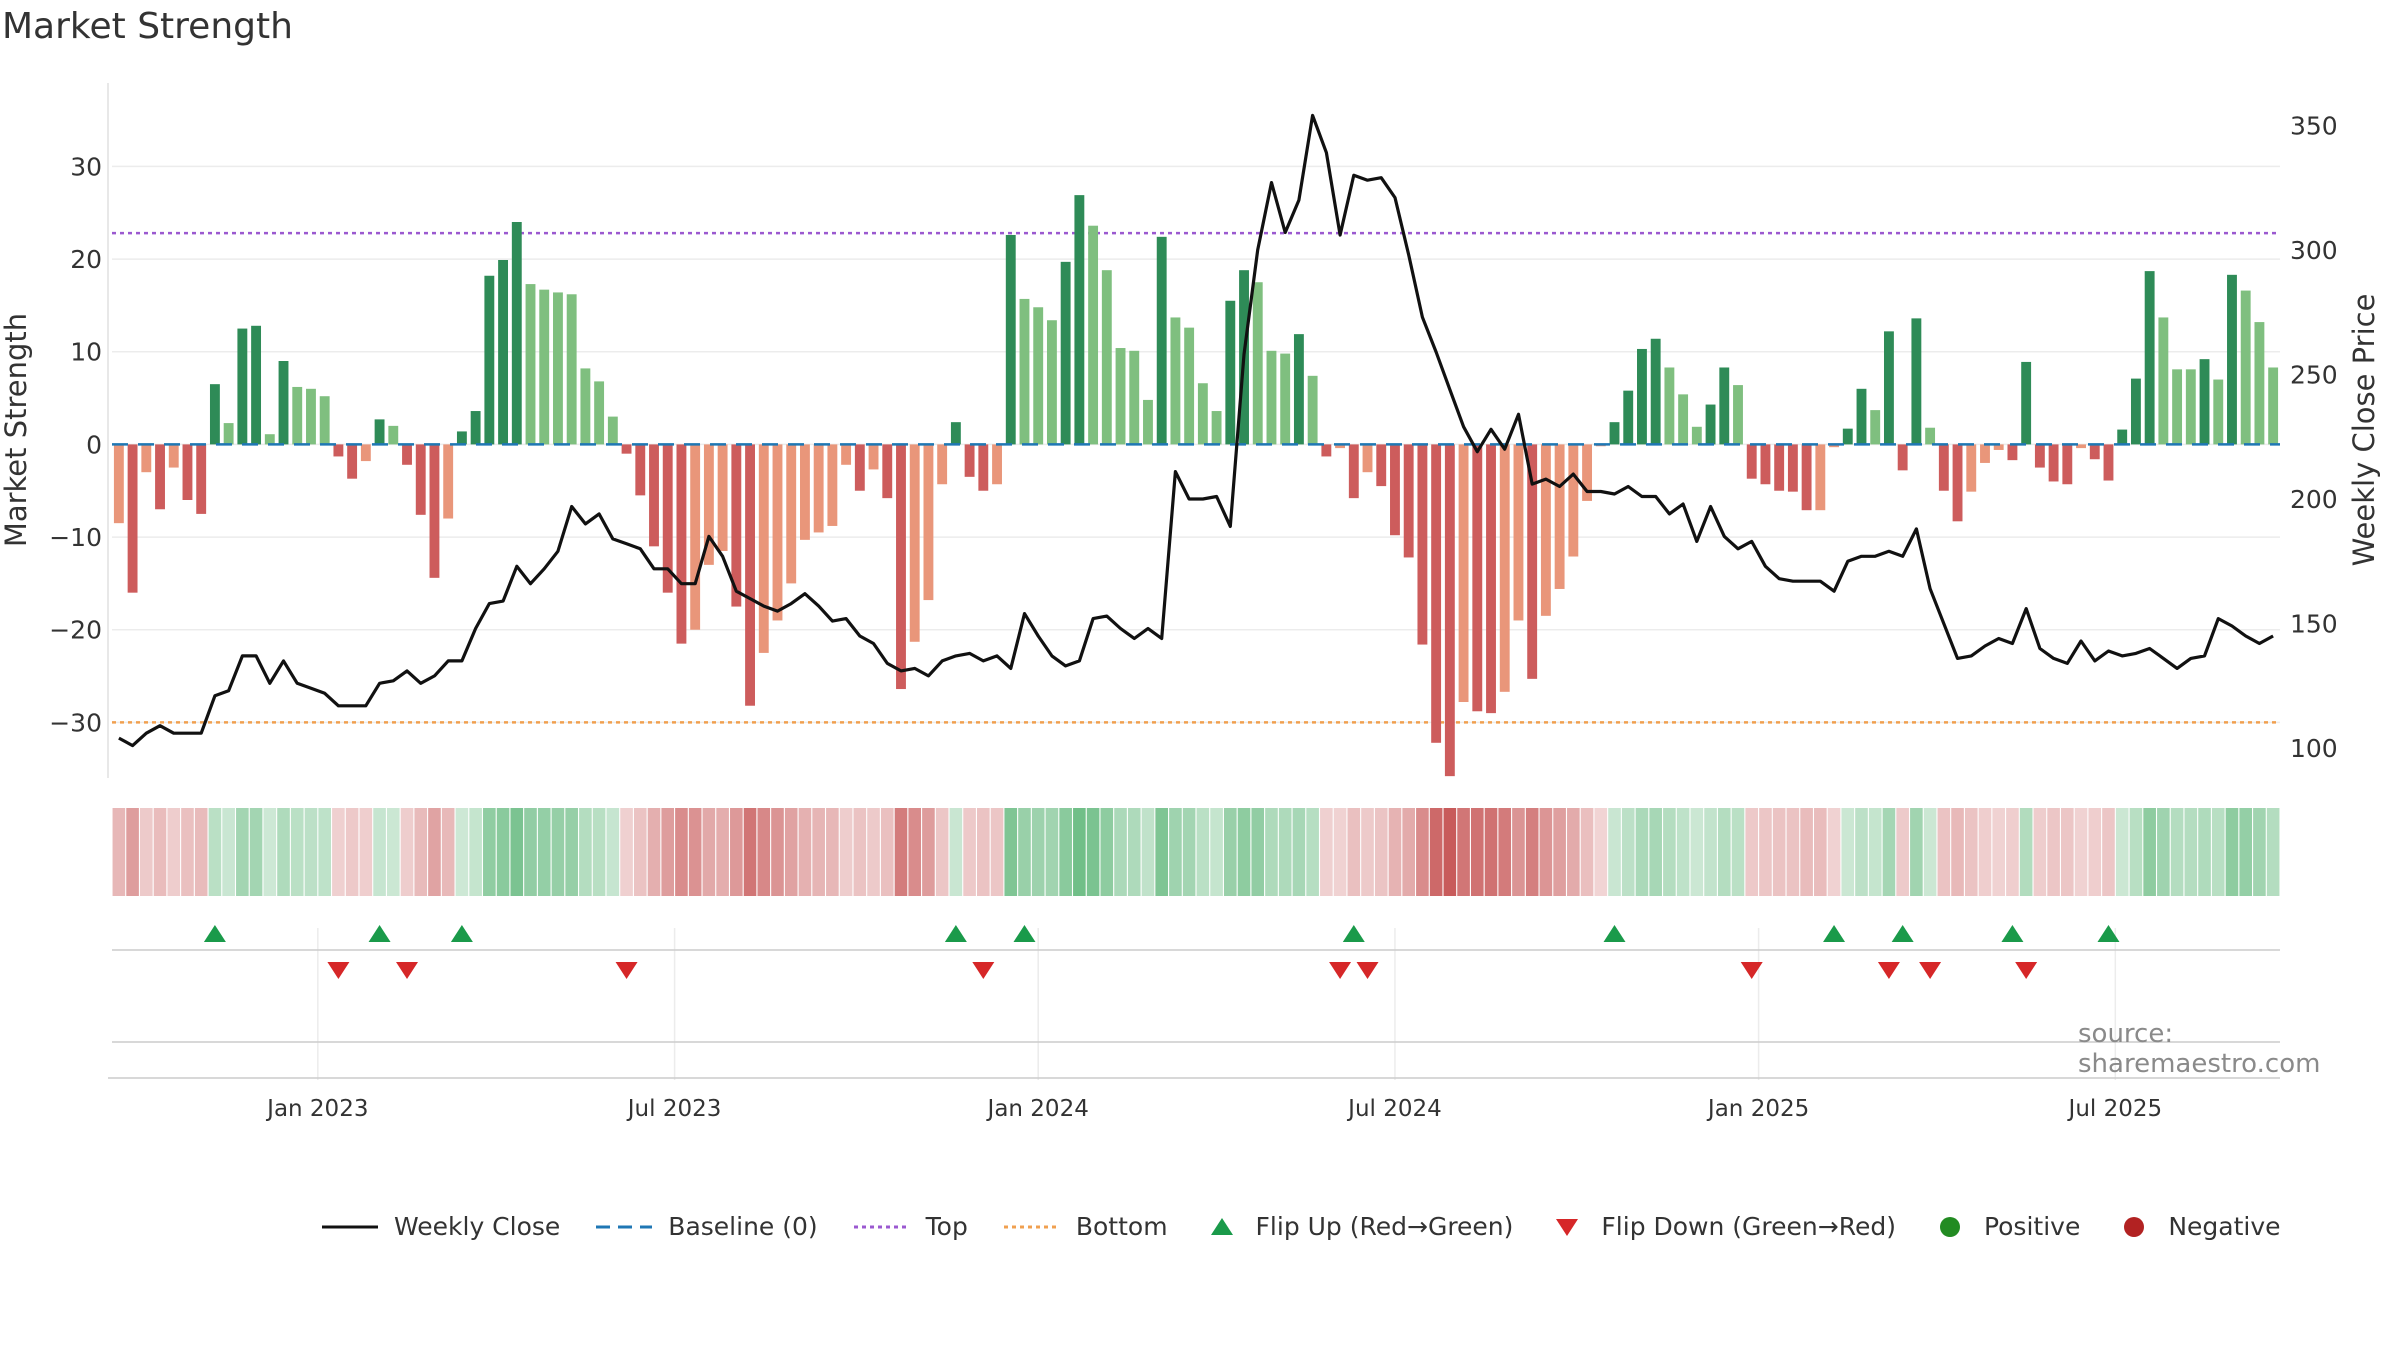 This screenshot has width=2400, height=1350. I want to click on strength-heat-strip, so click(1196, 852).